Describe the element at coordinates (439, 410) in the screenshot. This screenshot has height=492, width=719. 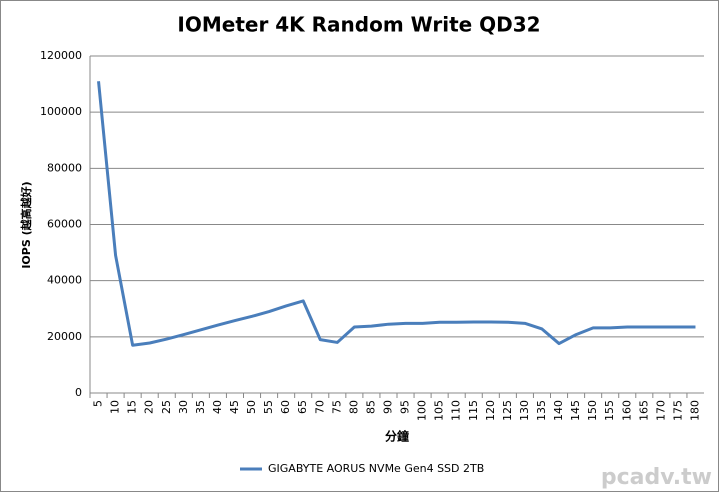
I see `x-tick-label: 105` at that location.